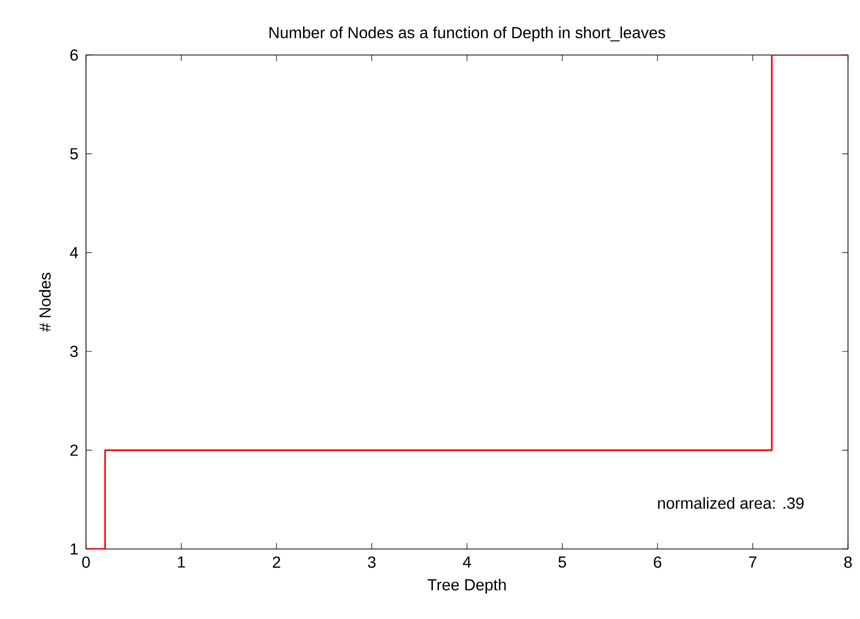 The height and width of the screenshot is (619, 860). What do you see at coordinates (752, 562) in the screenshot?
I see `x-tick-label: 7` at bounding box center [752, 562].